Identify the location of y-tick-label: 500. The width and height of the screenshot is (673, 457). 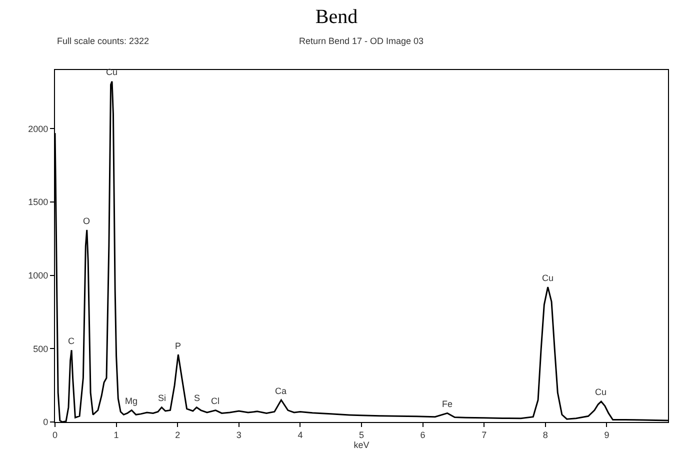
(40, 349).